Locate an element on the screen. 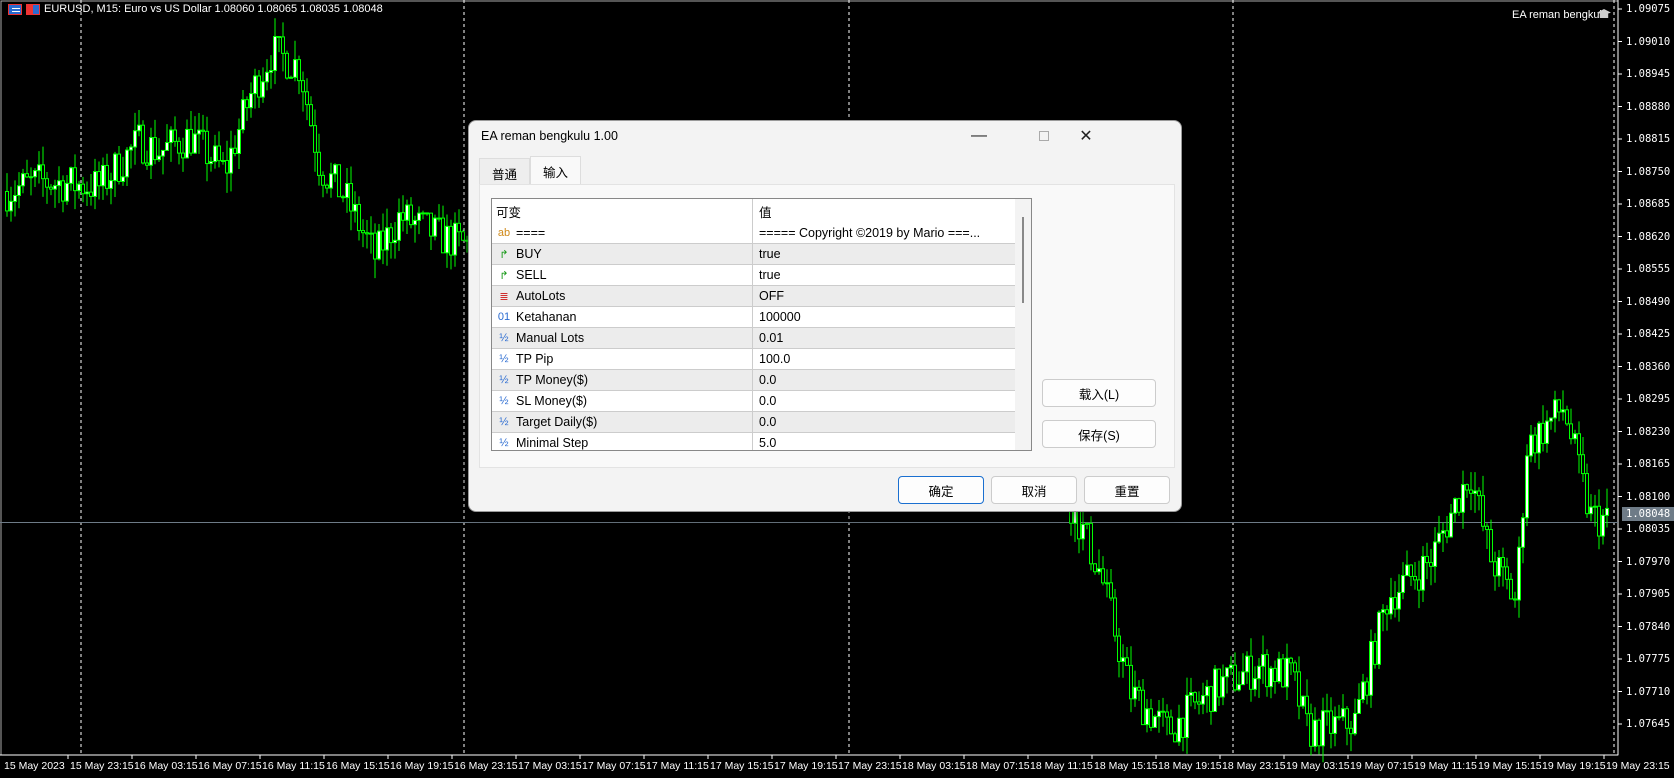 This screenshot has width=1674, height=778. one-click-trading-icon is located at coordinates (15, 9).